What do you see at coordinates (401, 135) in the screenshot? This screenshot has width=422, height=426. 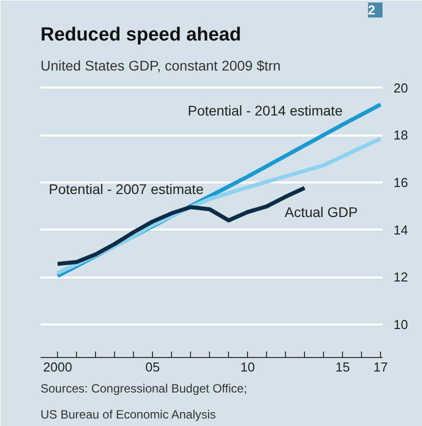 I see `y-tick-label: 18` at bounding box center [401, 135].